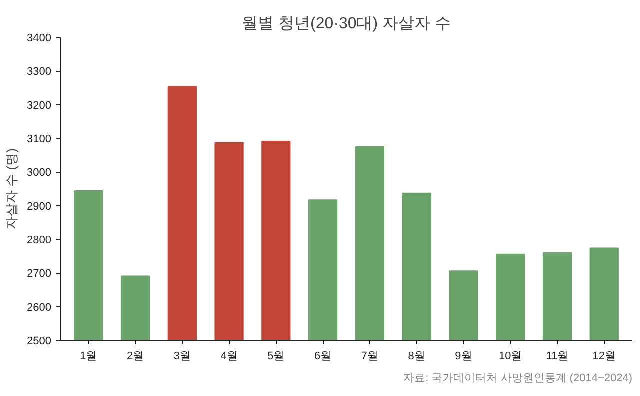  I want to click on chart-title: 월별 청년(20·30대) 자살자 수, so click(346, 24).